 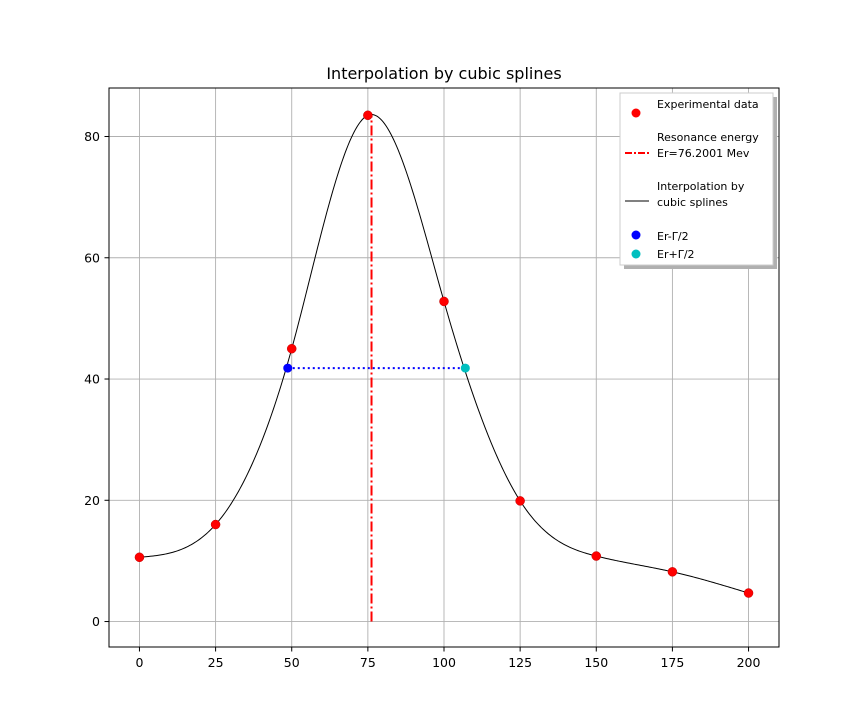 I want to click on x-tick-label: 200, so click(x=749, y=662).